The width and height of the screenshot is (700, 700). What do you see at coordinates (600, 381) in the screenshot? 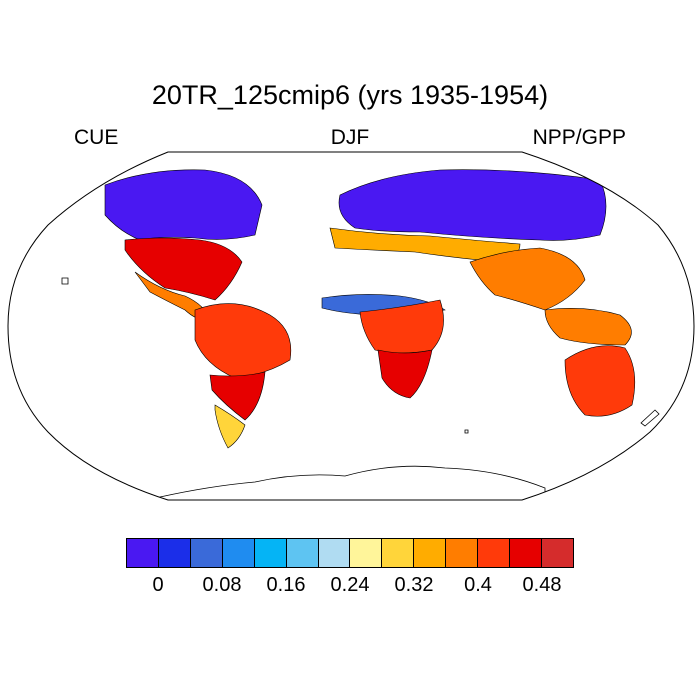
I see `map-region-australia` at bounding box center [600, 381].